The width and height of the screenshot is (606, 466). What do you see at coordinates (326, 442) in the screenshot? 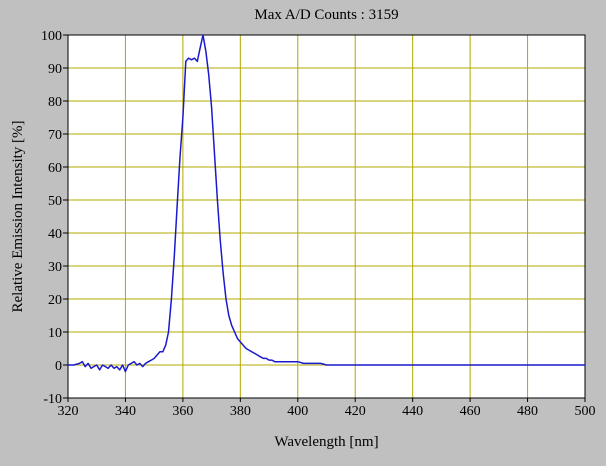
I see `x-axis-title: Wavelength [nm]` at bounding box center [326, 442].